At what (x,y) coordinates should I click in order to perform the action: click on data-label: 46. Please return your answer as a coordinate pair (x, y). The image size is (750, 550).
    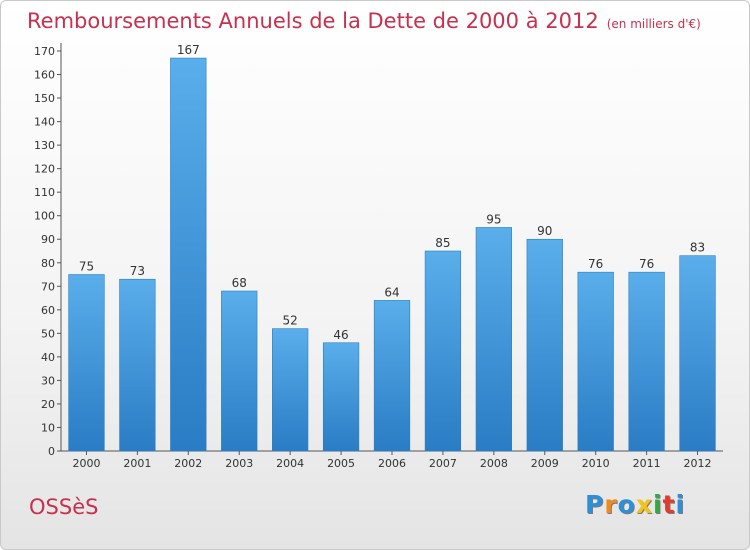
    Looking at the image, I should click on (340, 335).